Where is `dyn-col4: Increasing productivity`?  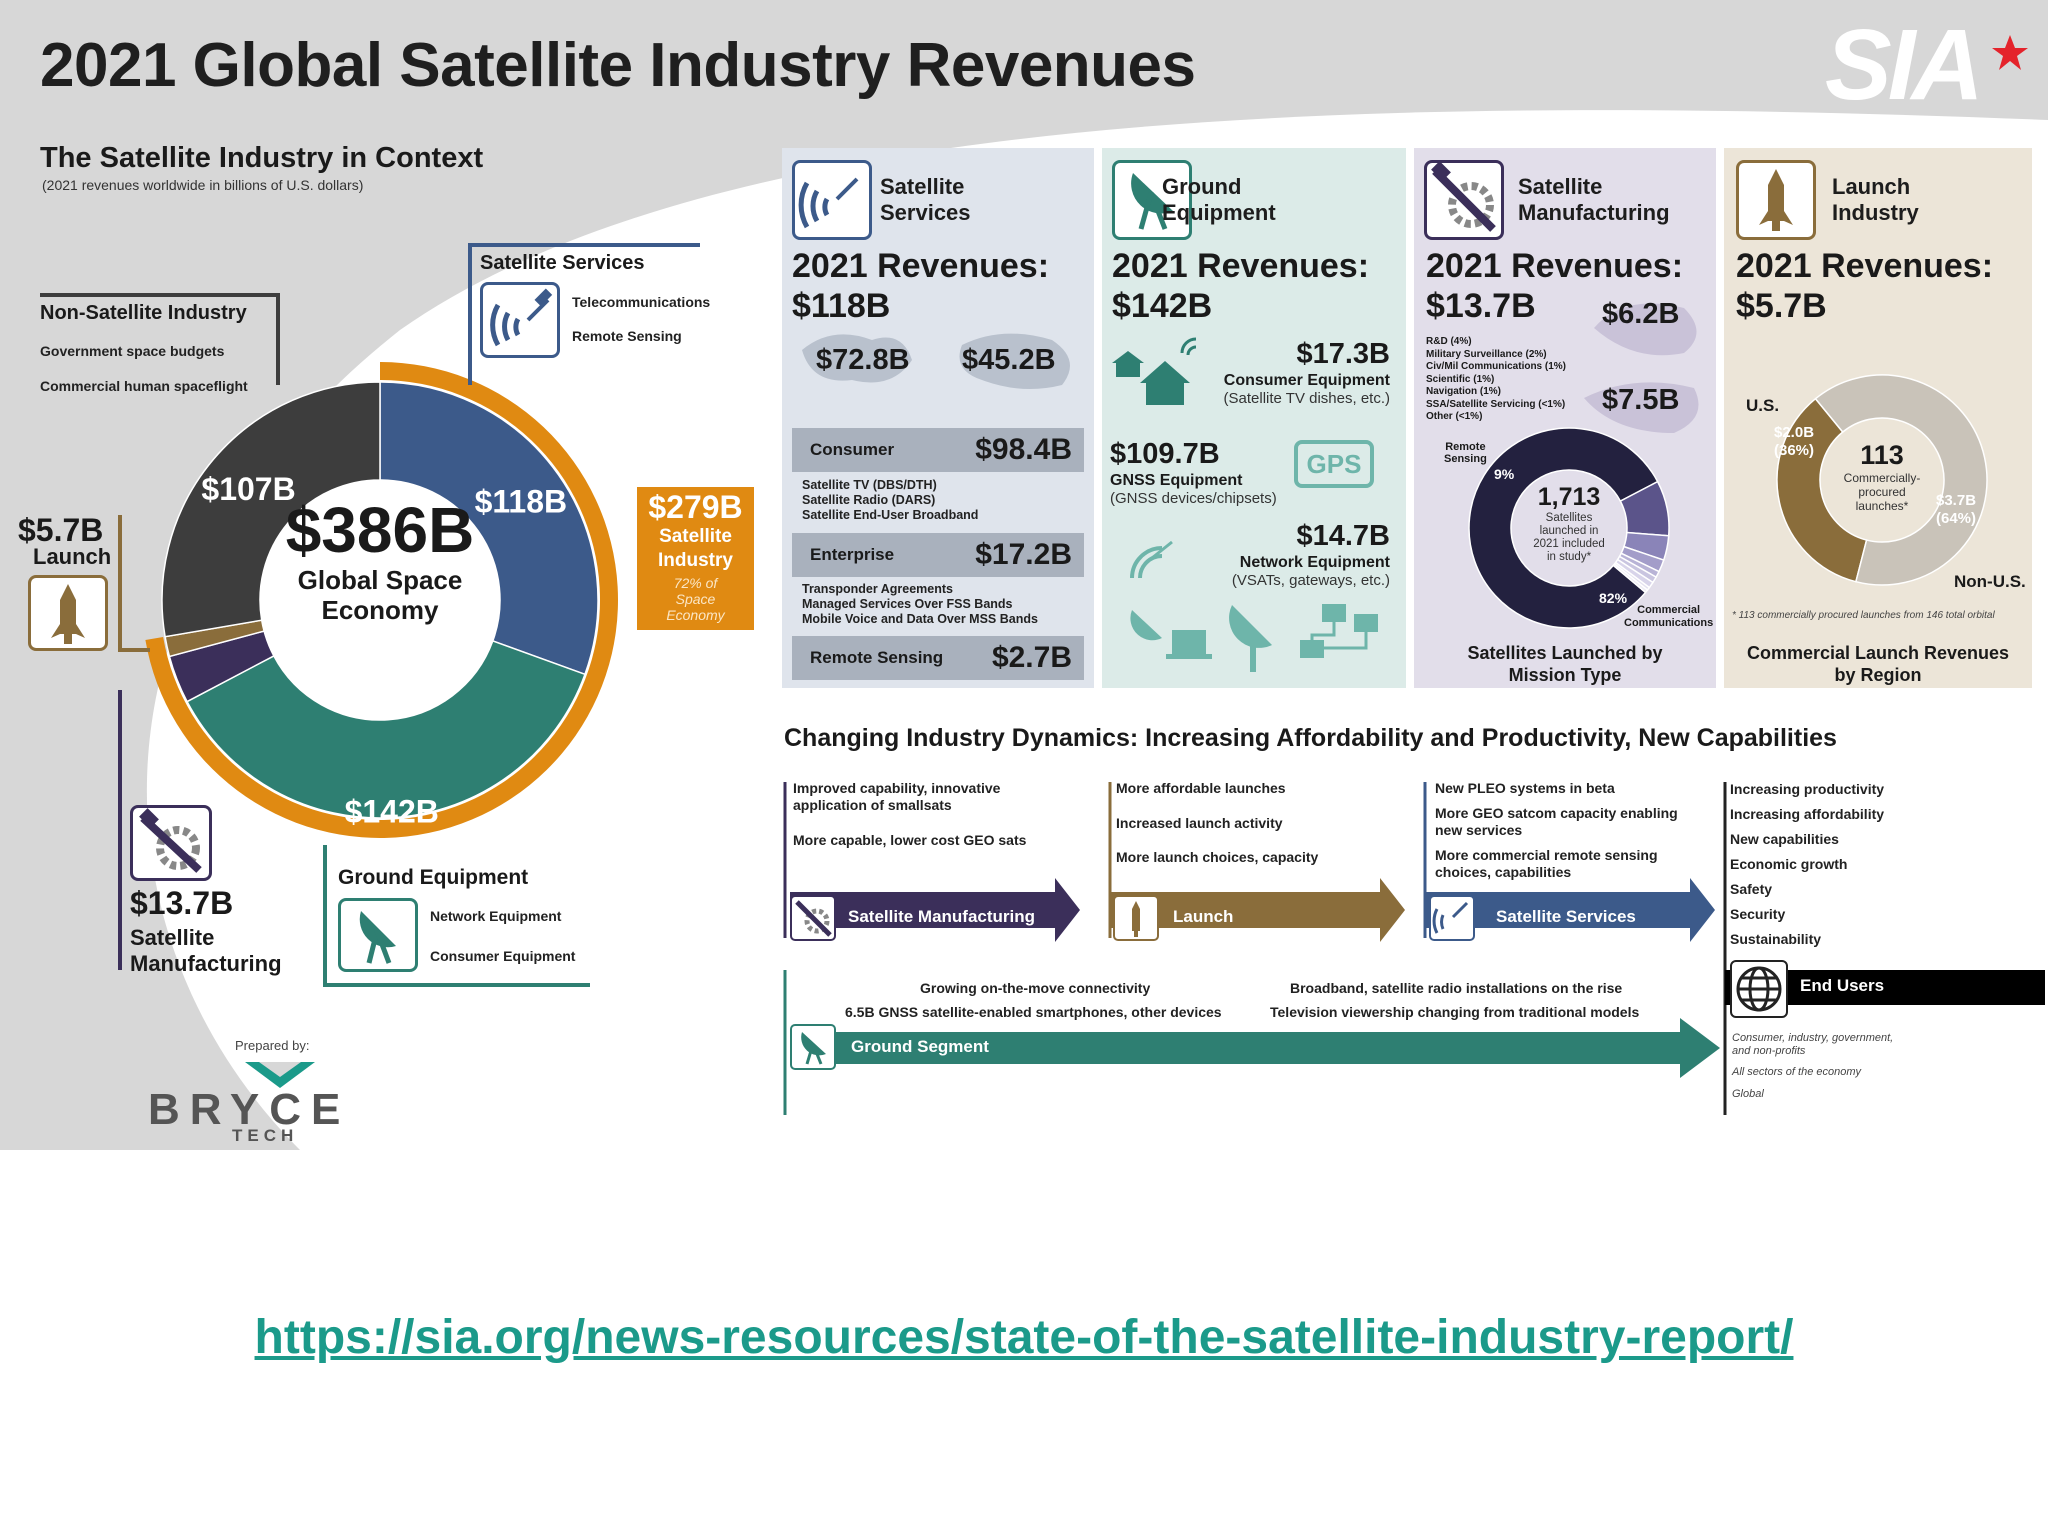
dyn-col4: Increasing productivity is located at coordinates (1807, 789).